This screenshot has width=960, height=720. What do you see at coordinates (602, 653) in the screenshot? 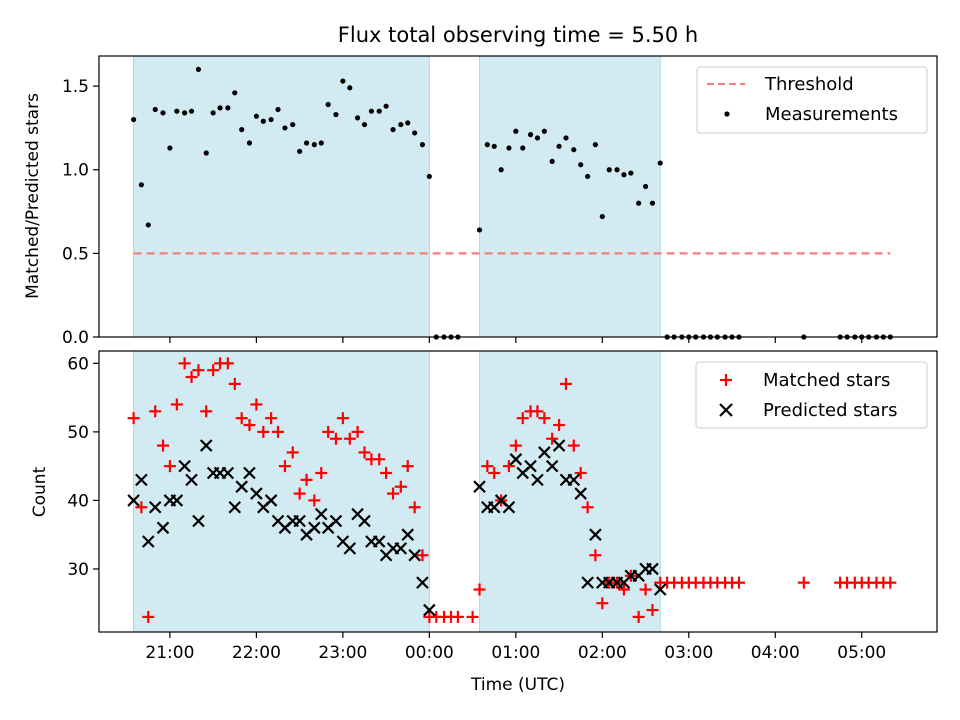
I see `bottom-xtick-label: 02:00` at bounding box center [602, 653].